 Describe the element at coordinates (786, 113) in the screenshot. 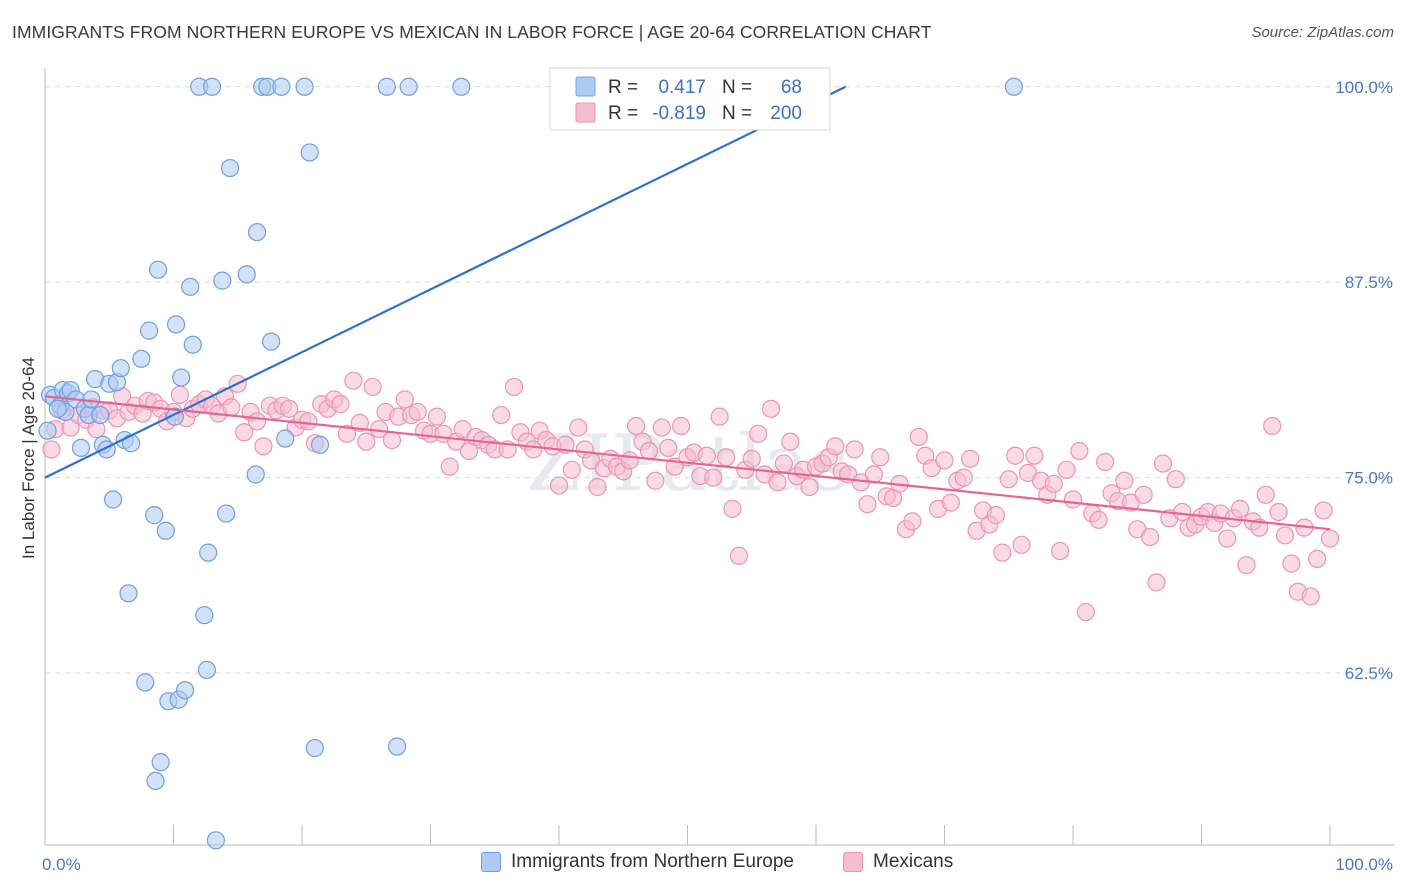

I see `legend-n-value: 200` at that location.